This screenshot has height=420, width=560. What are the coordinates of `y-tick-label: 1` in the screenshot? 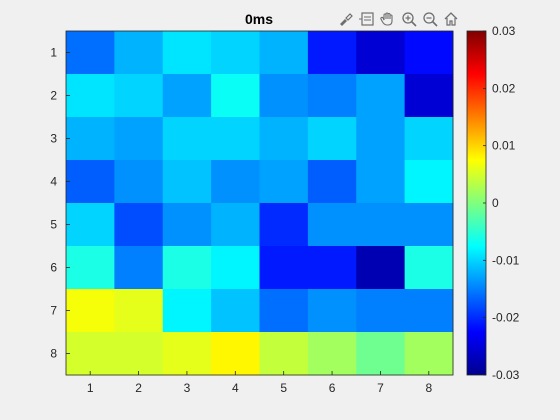 It's located at (53, 53).